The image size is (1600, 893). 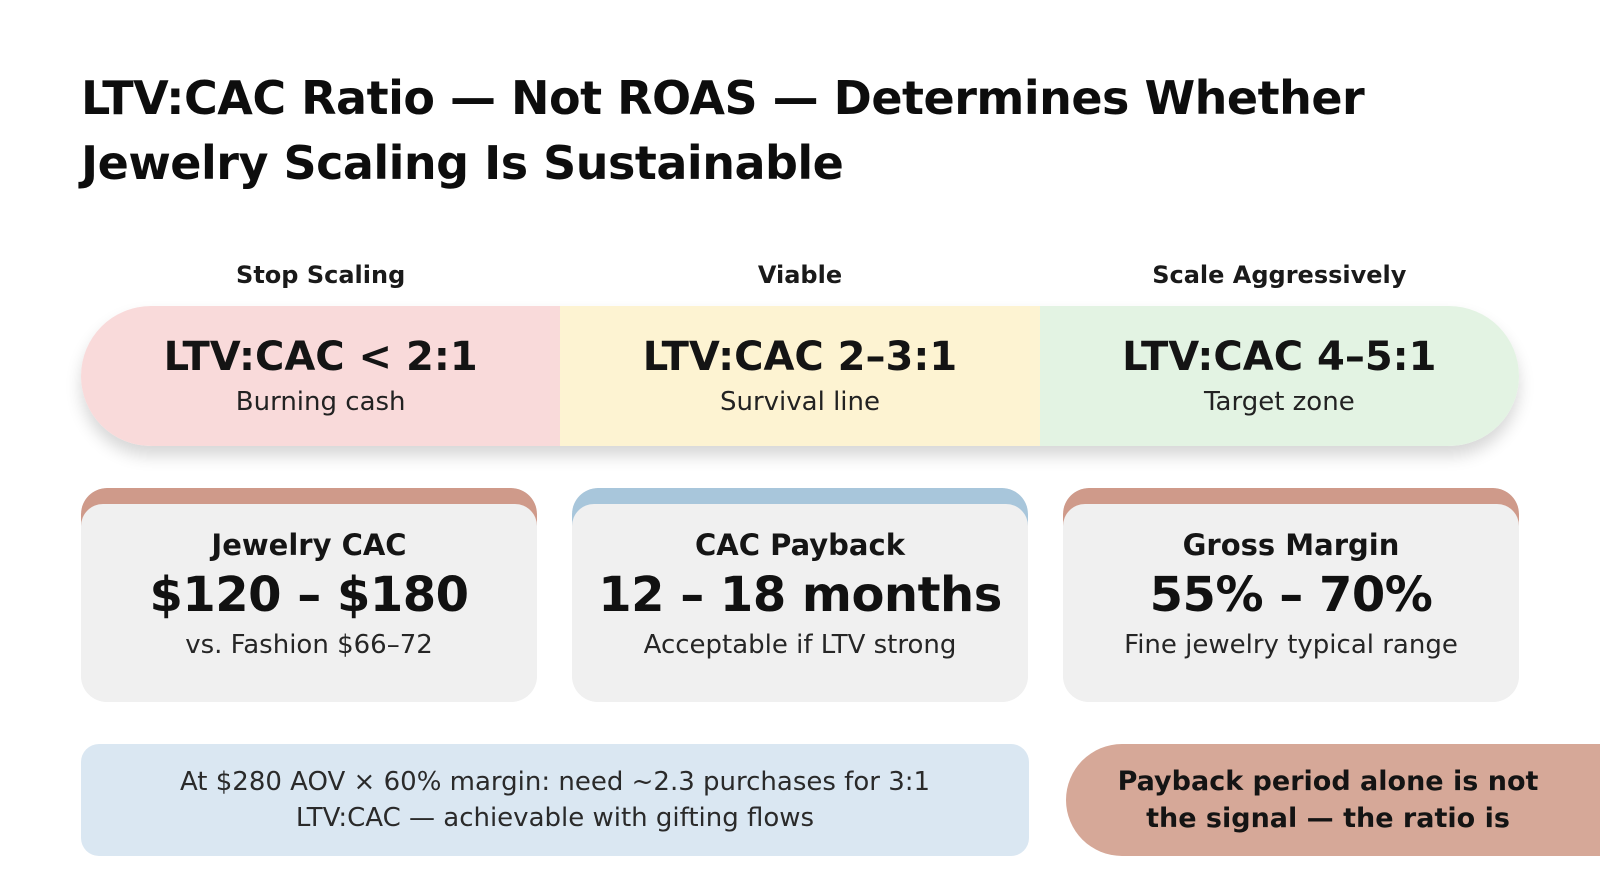 What do you see at coordinates (800, 645) in the screenshot?
I see `card-note: Acceptable if LTV strong` at bounding box center [800, 645].